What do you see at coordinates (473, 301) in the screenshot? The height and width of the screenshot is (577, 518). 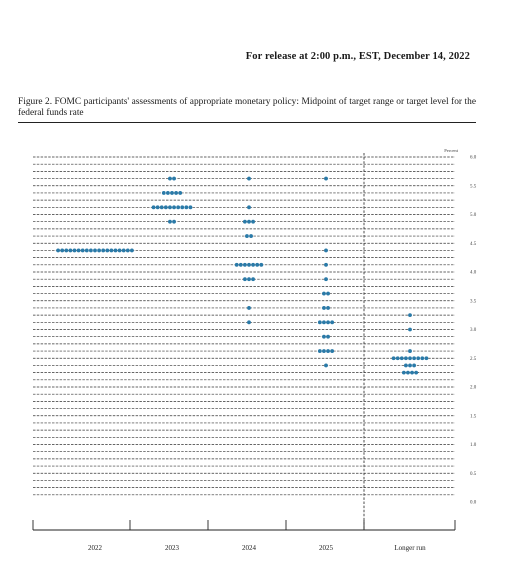 I see `y-tick-label: 3.5` at bounding box center [473, 301].